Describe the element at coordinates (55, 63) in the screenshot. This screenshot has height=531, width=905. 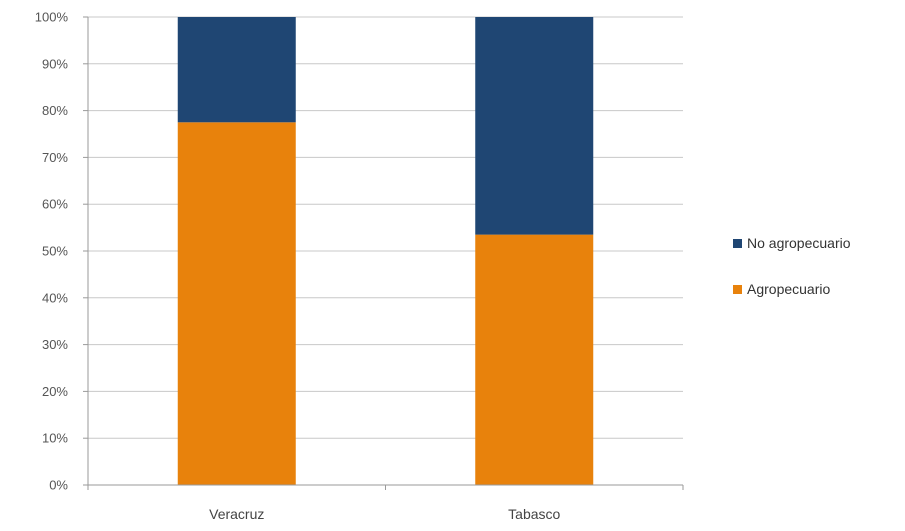
I see `y-tick-label: 90%` at that location.